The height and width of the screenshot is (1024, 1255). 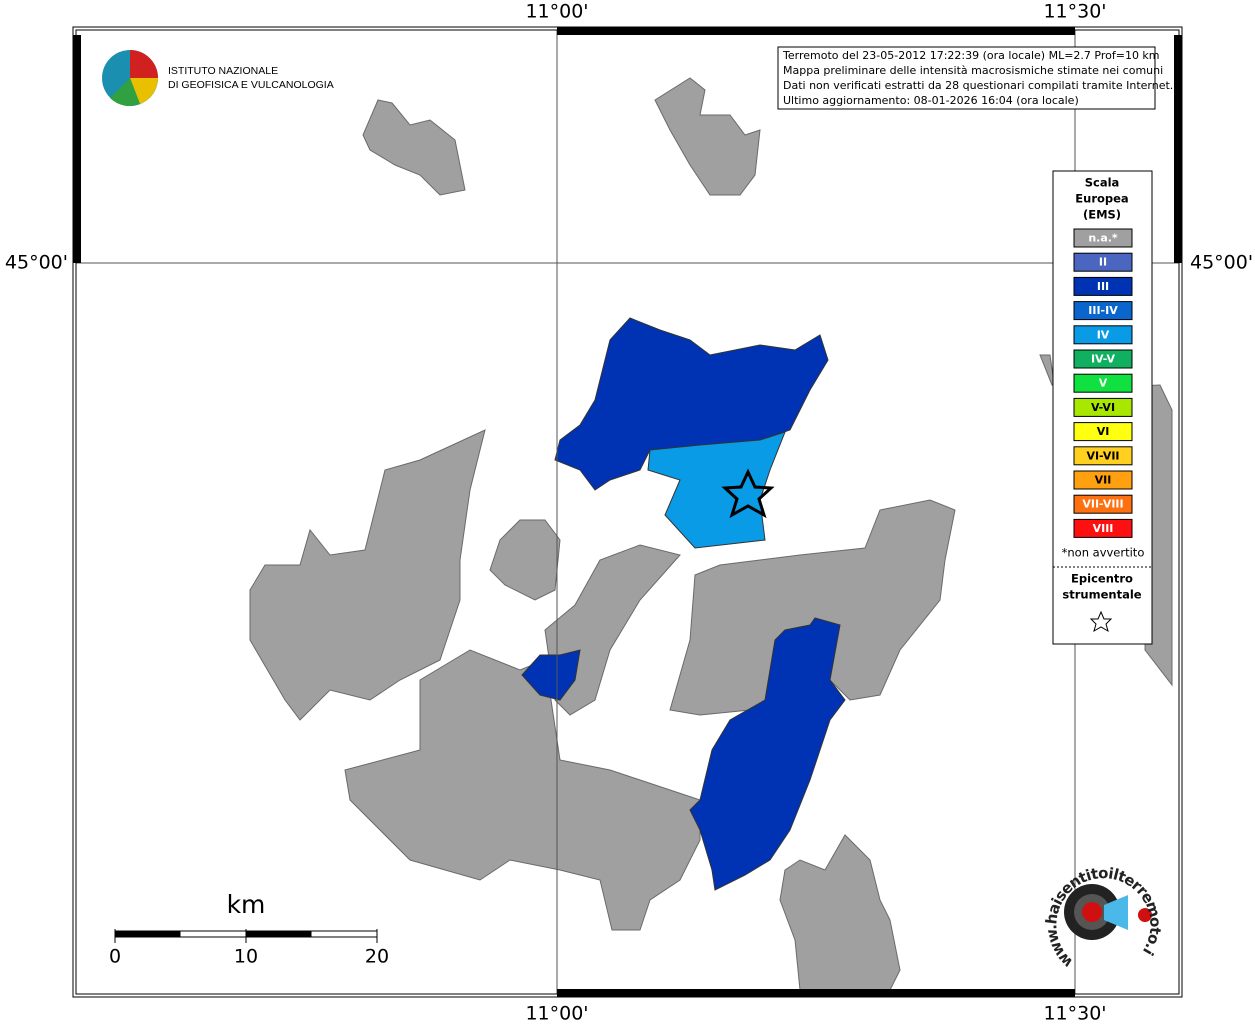 I want to click on scale-tick-label: 20, so click(x=377, y=957).